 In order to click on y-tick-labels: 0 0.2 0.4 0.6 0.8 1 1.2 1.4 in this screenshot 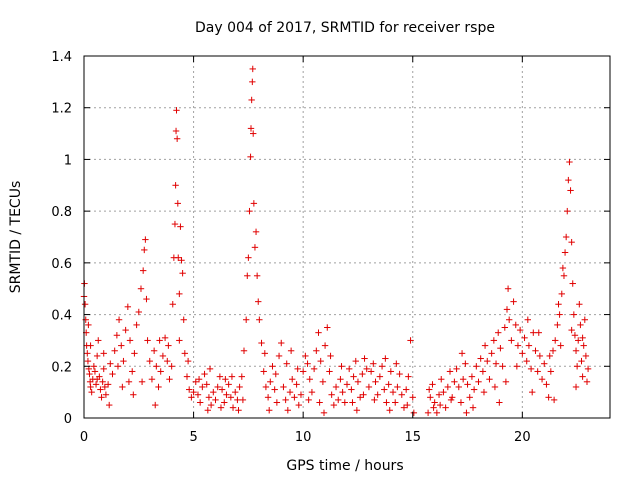, I will do `click(61, 238)`.